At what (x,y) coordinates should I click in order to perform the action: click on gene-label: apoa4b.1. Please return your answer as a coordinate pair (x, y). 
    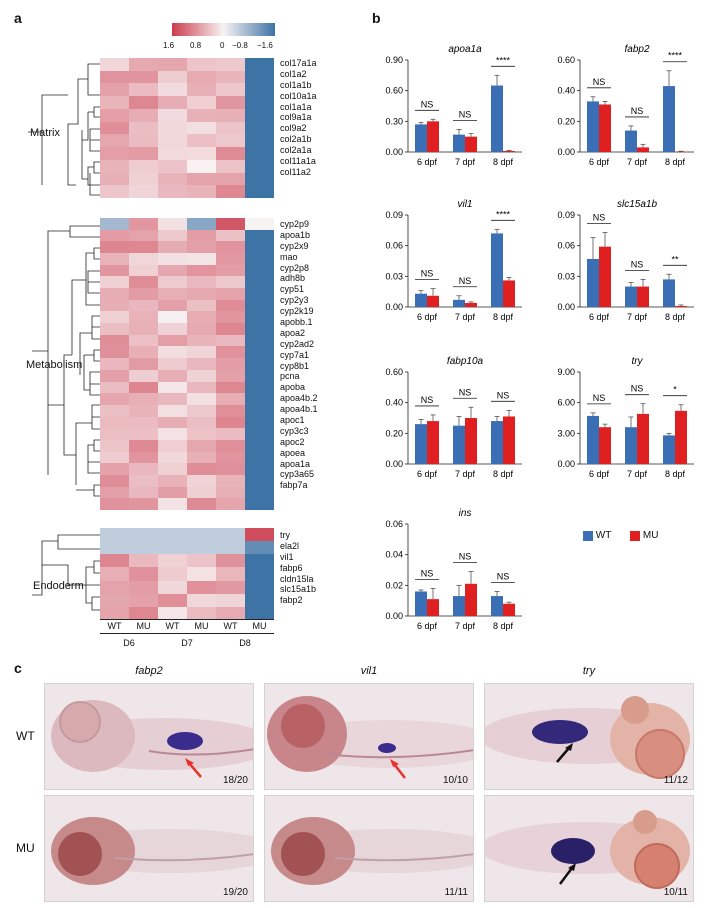
    Looking at the image, I should click on (299, 409).